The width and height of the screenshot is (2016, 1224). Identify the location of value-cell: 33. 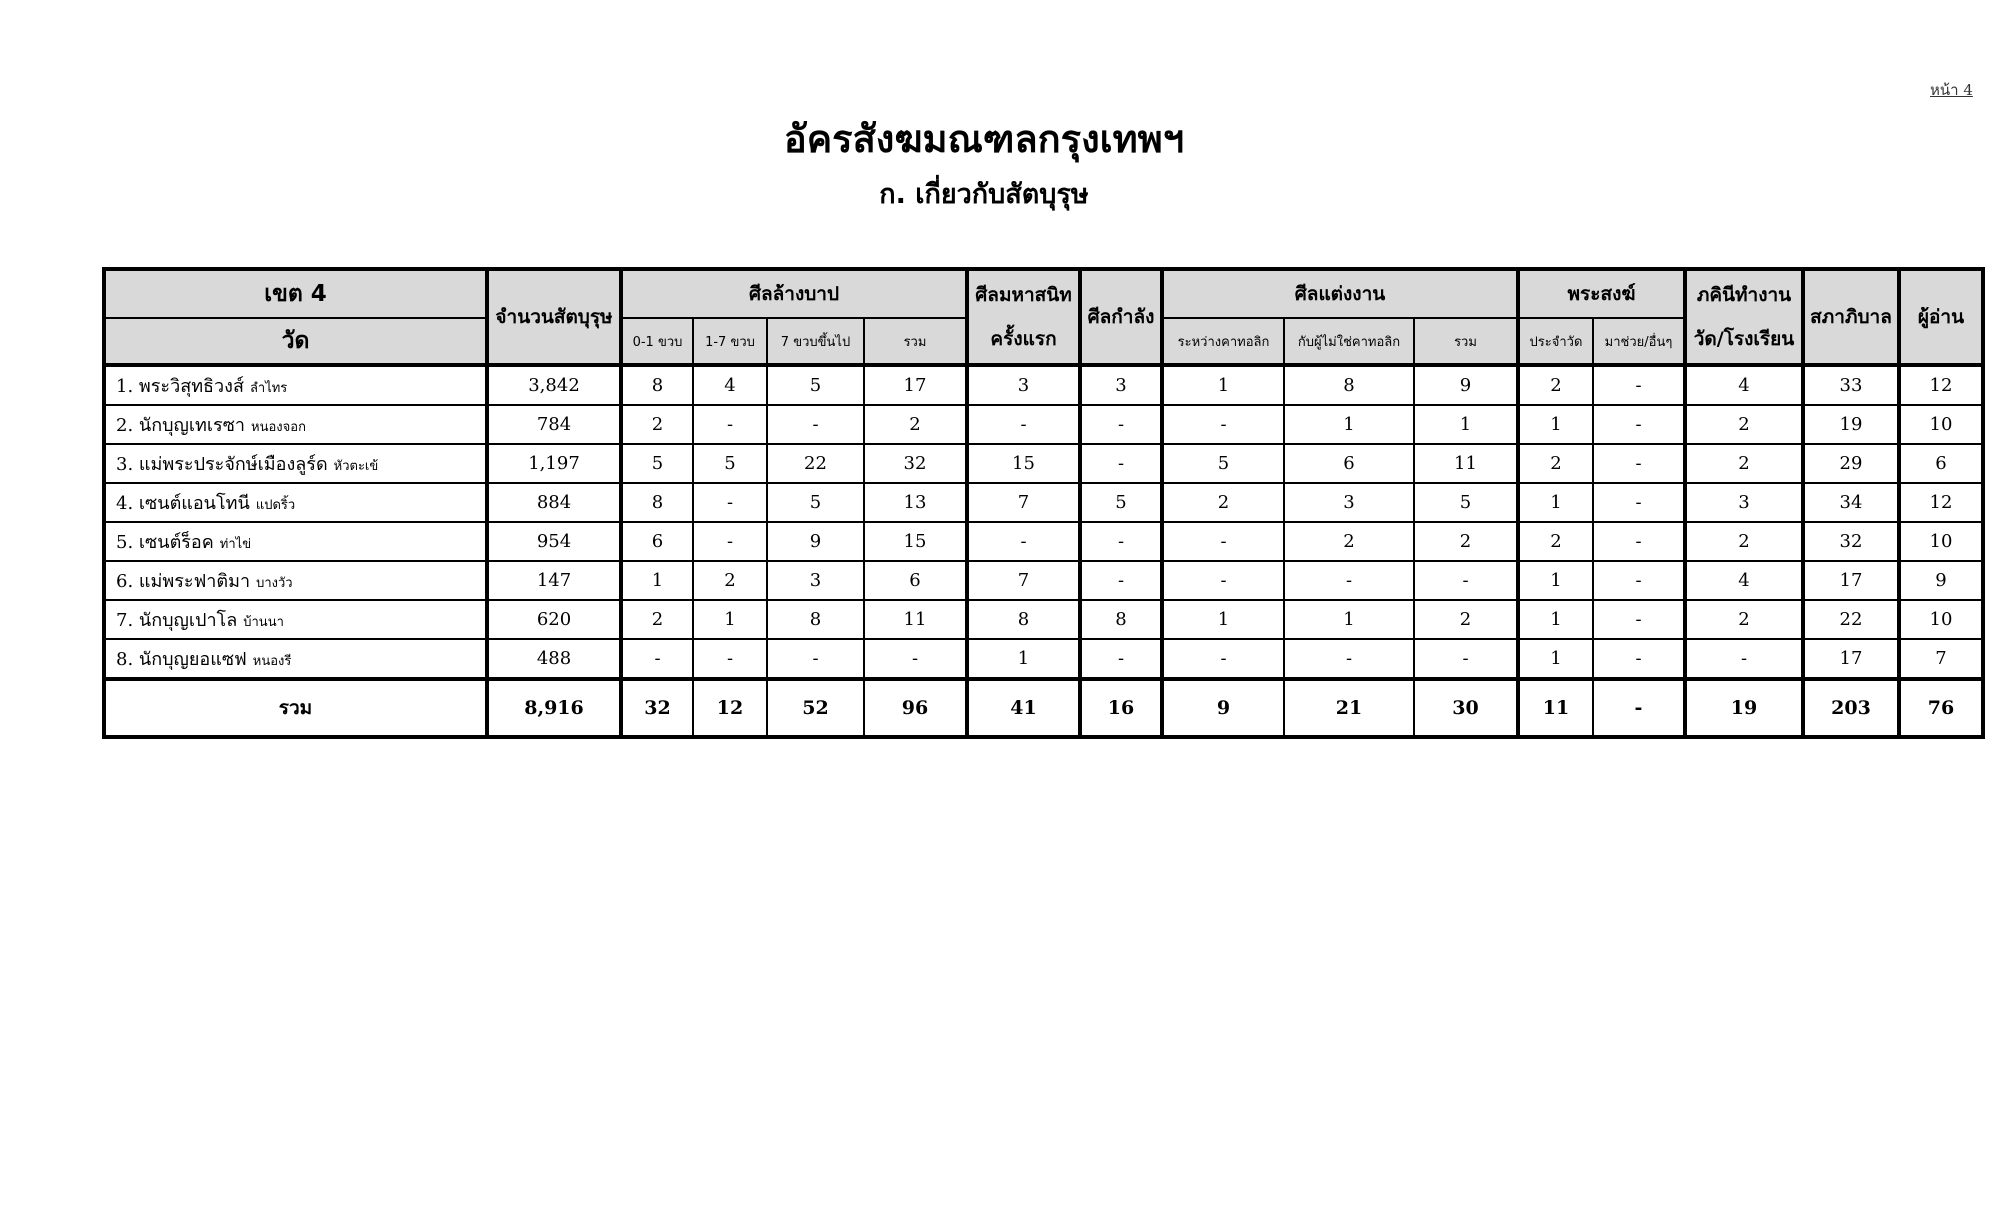
(1850, 384).